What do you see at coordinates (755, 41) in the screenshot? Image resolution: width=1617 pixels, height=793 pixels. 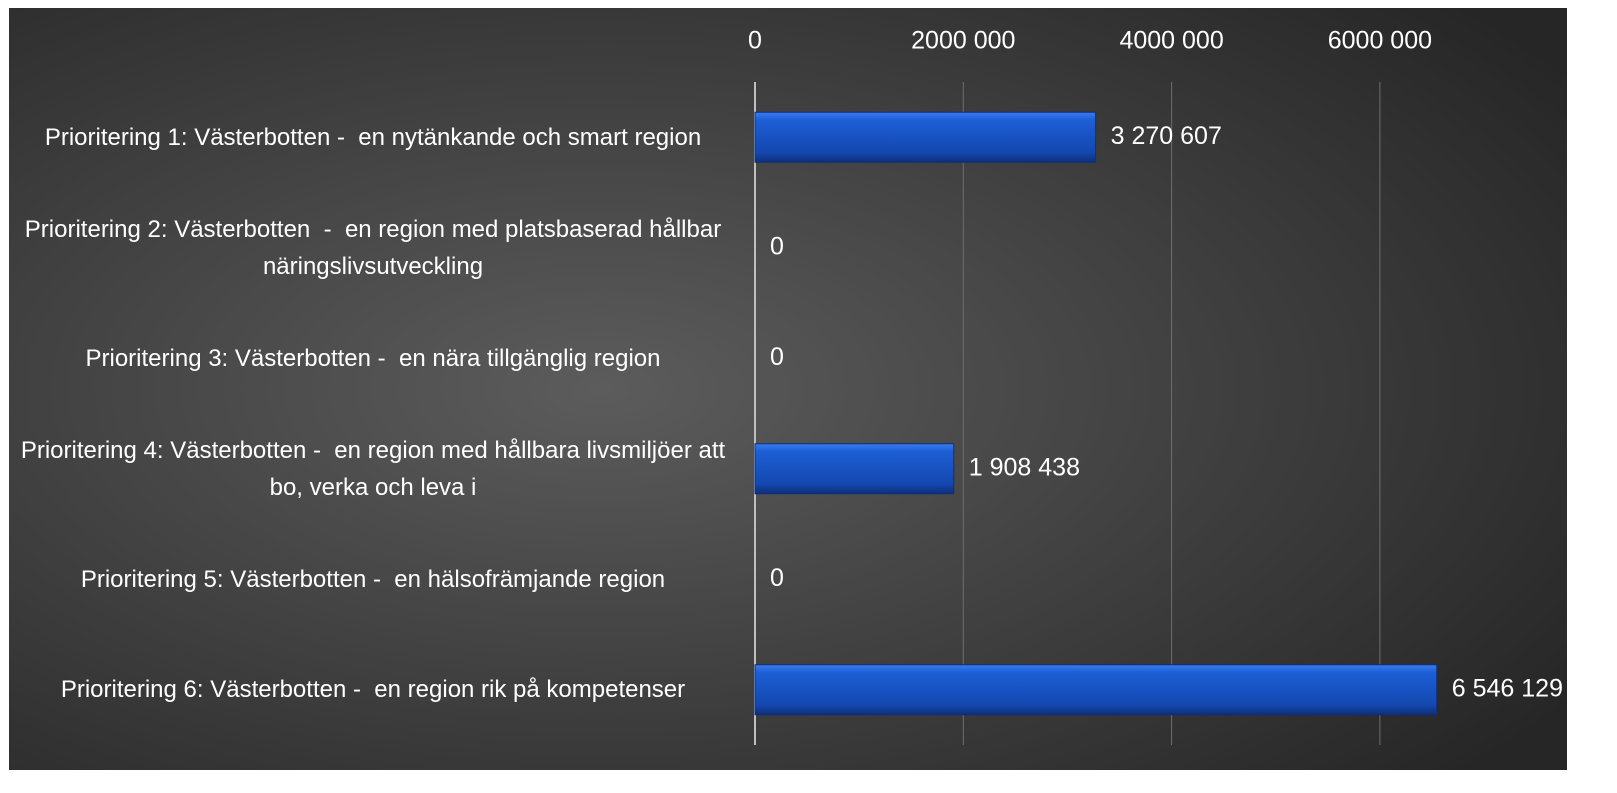 I see `x-tick-label: 0` at bounding box center [755, 41].